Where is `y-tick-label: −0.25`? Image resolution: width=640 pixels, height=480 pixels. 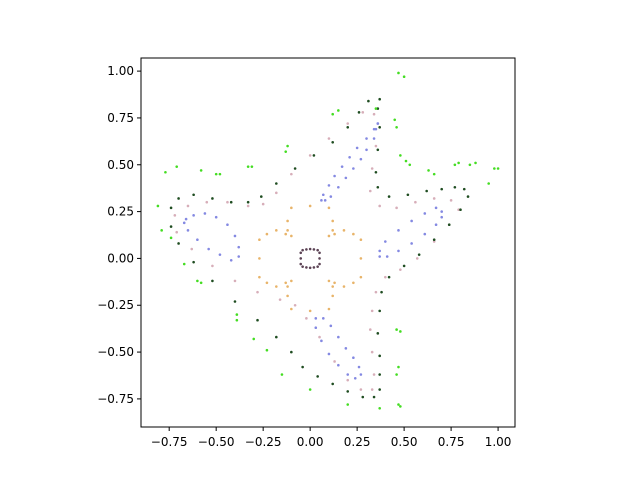 y-tick-label: −0.25 is located at coordinates (115, 305).